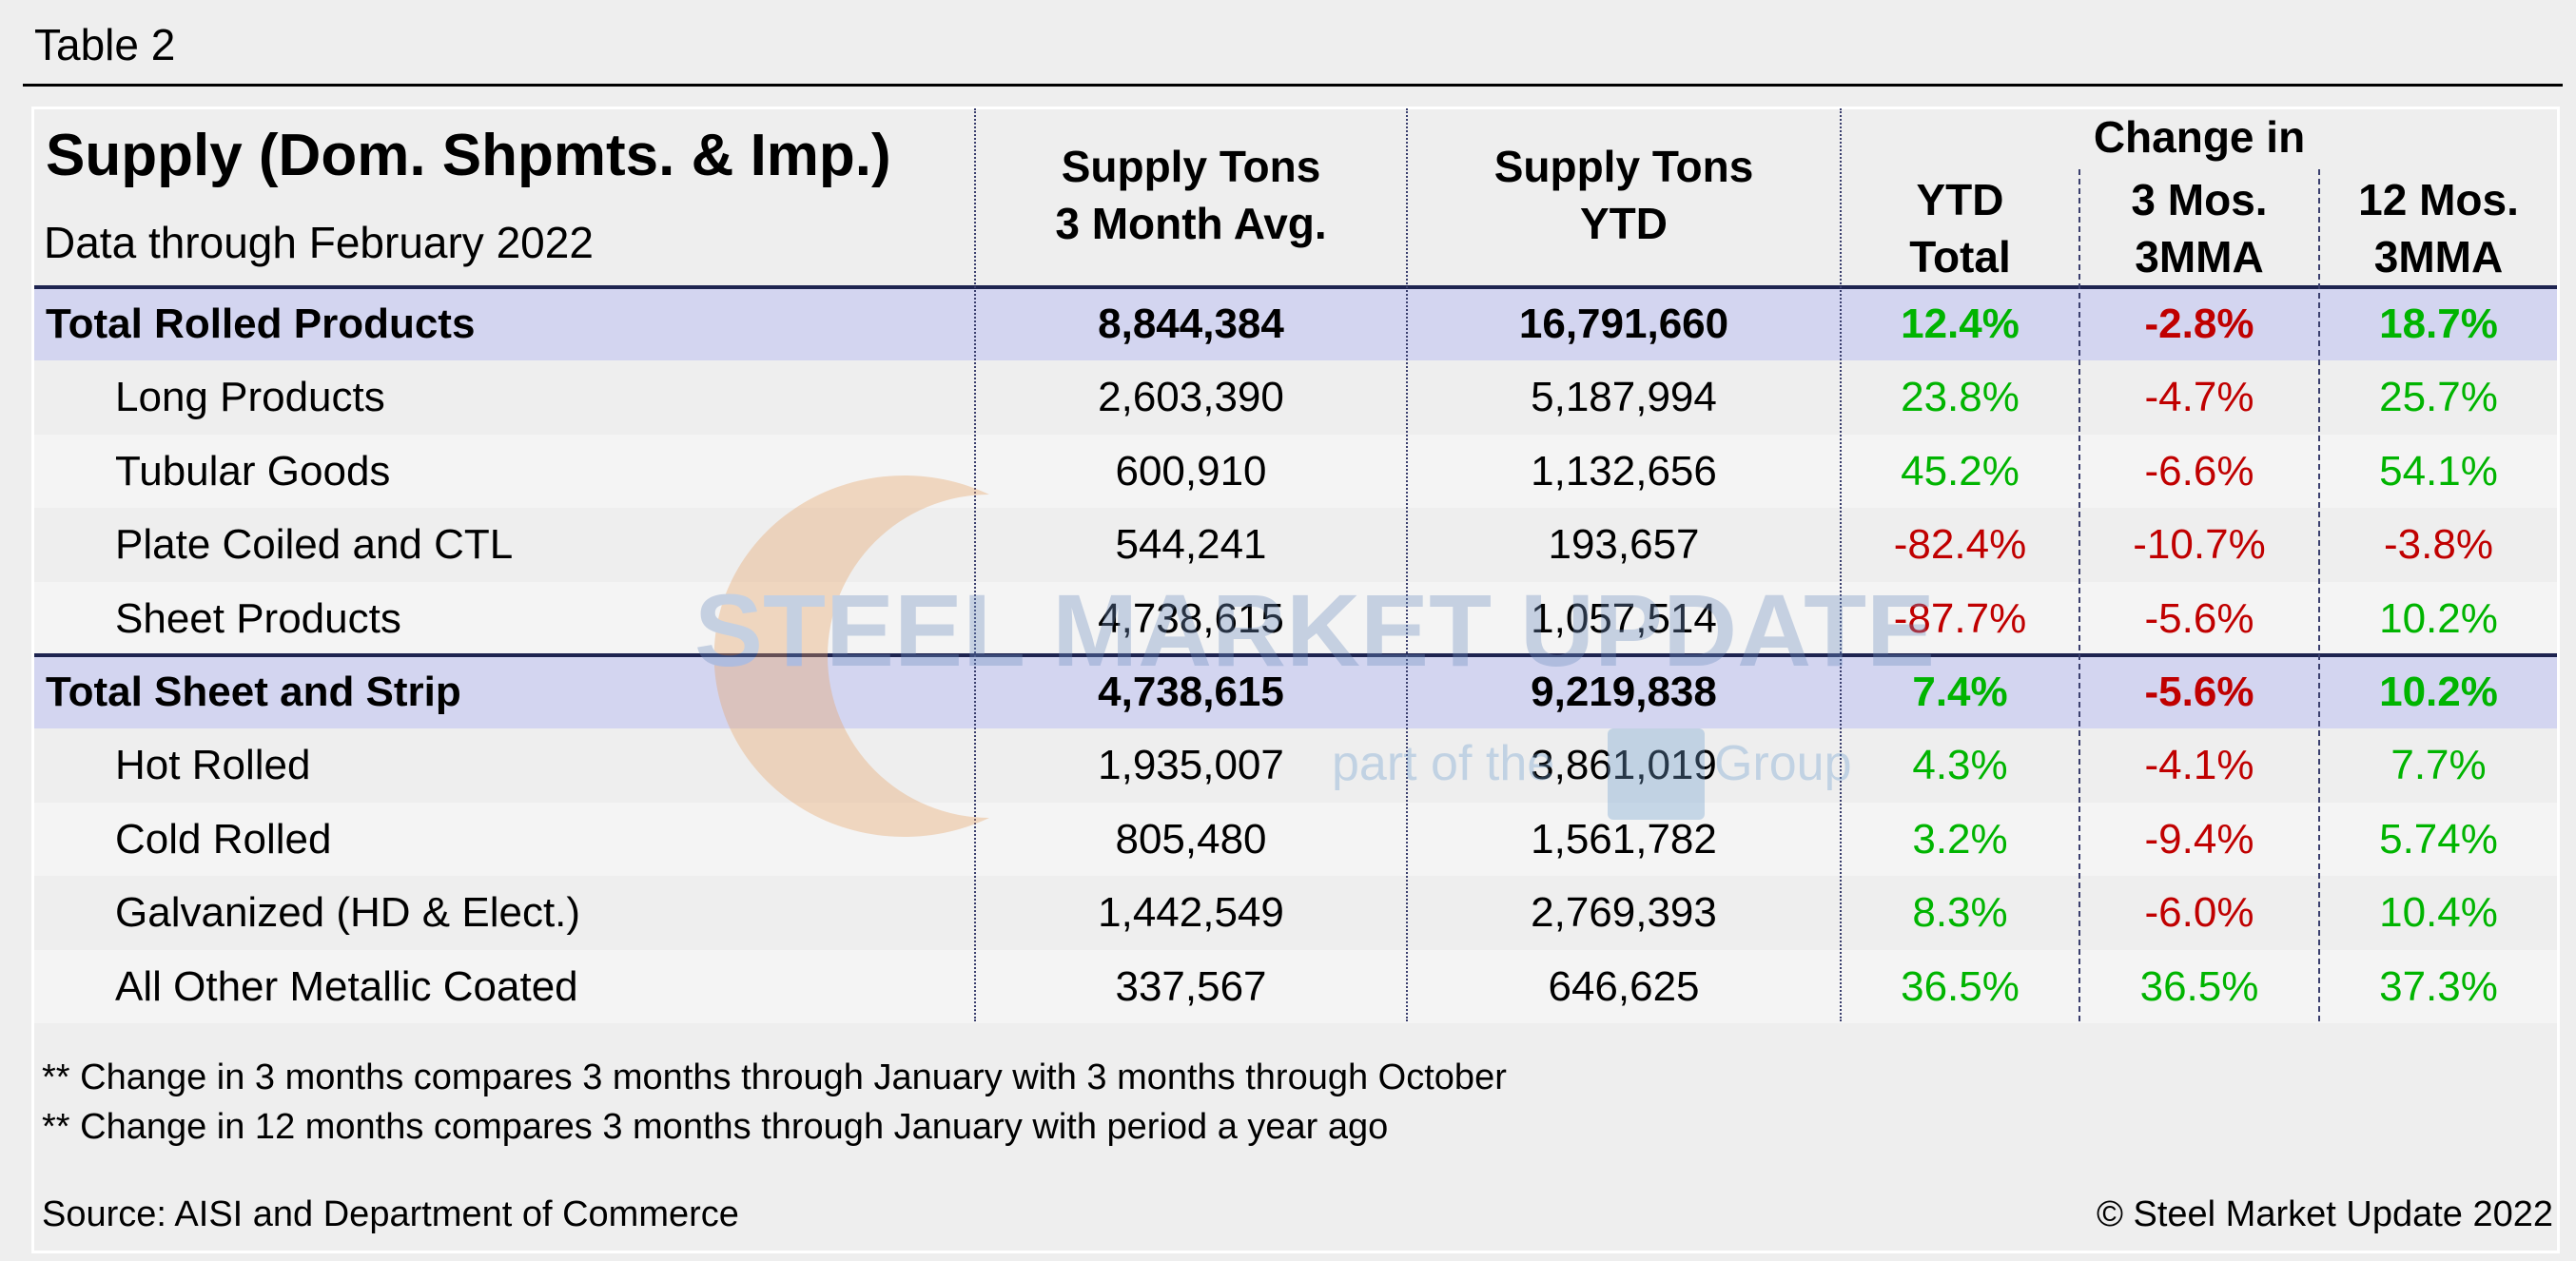 The width and height of the screenshot is (2576, 1261). Describe the element at coordinates (1960, 545) in the screenshot. I see `change-ytd-total-cell: -82.4%` at that location.